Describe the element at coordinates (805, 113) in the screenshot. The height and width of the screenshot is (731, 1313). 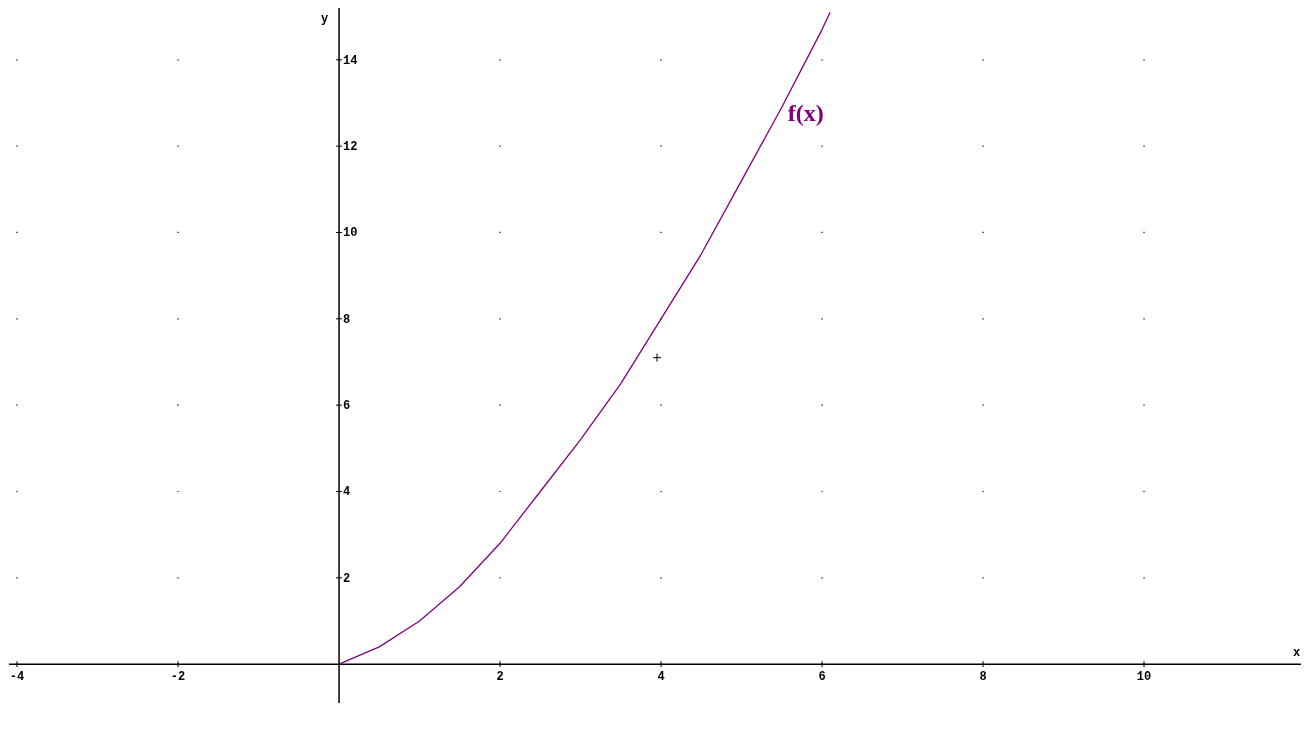
I see `series-label: f(x)` at that location.